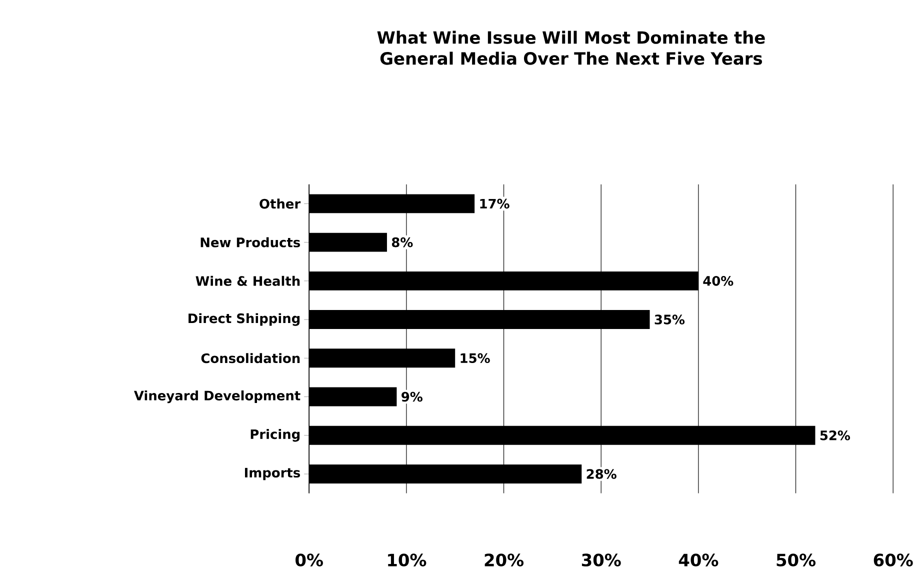 The width and height of the screenshot is (922, 576). Describe the element at coordinates (504, 560) in the screenshot. I see `x-tick-label: 20%` at that location.